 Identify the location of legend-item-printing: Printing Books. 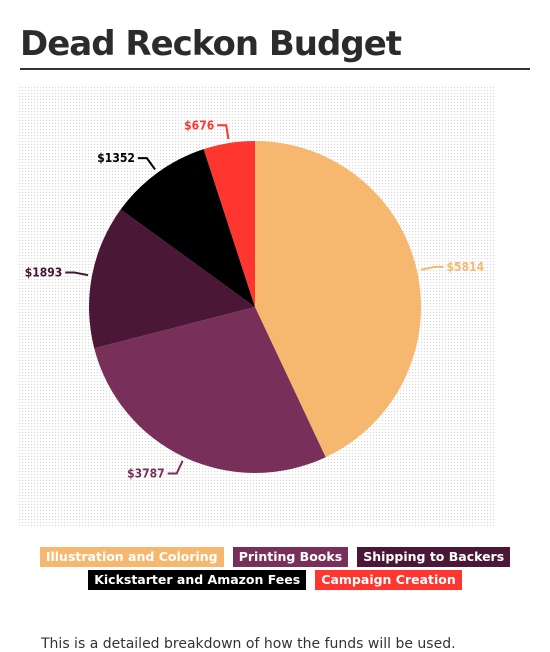
(290, 557).